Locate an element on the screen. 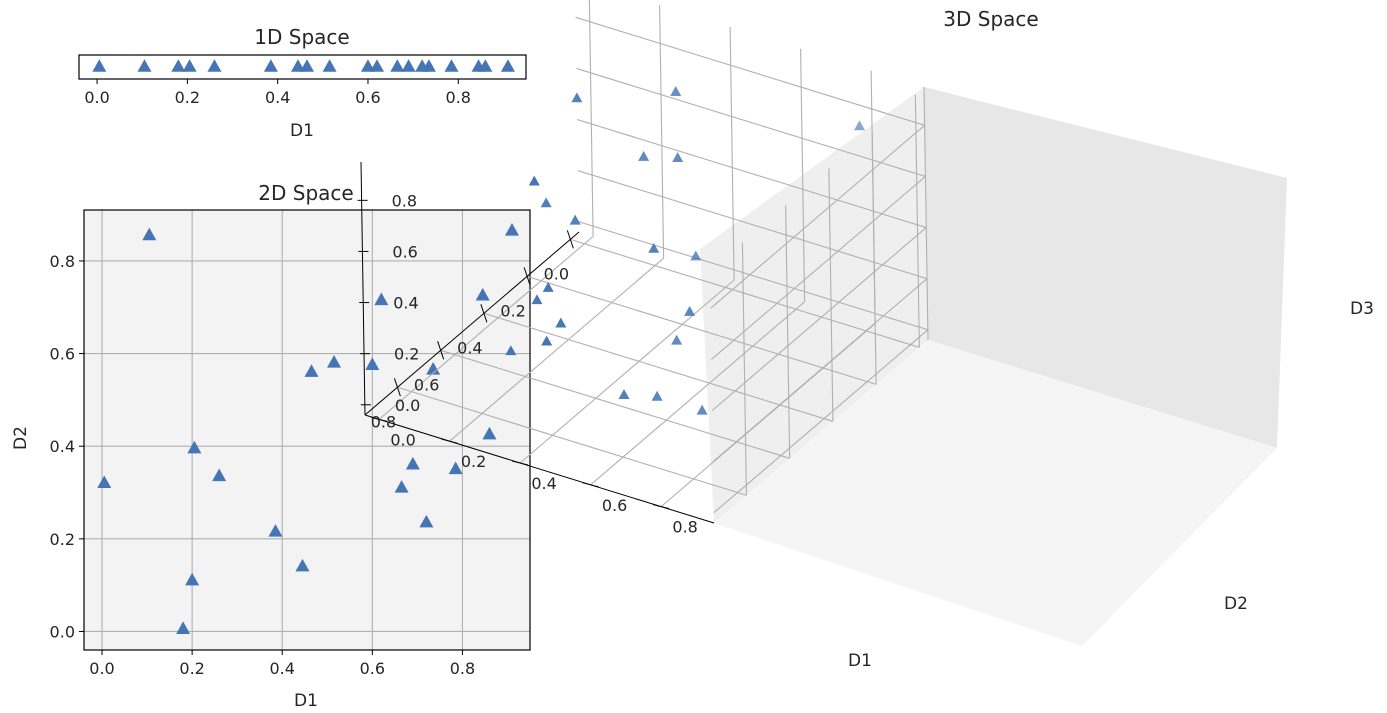 Image resolution: width=1387 pixels, height=713 pixels. chart-2d-ytick-label: 0.8 is located at coordinates (62, 261).